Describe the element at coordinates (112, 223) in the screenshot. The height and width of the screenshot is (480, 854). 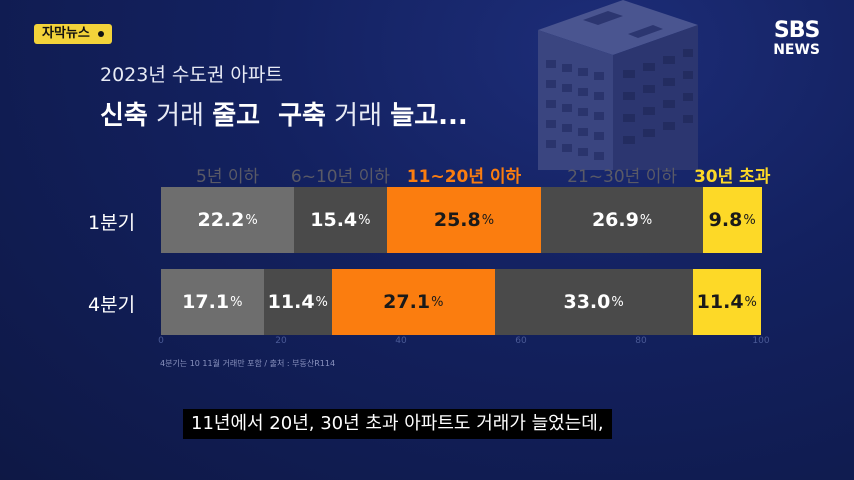
I see `row-label-0: 1분기` at that location.